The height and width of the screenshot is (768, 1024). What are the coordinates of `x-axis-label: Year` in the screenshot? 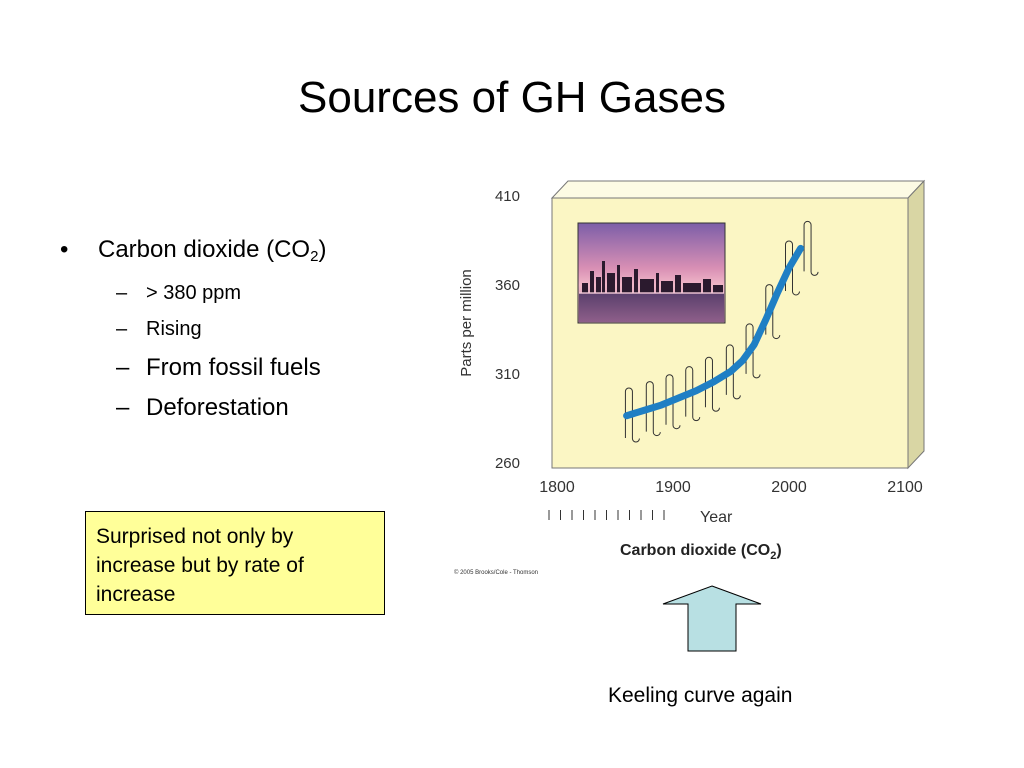 It's located at (716, 517).